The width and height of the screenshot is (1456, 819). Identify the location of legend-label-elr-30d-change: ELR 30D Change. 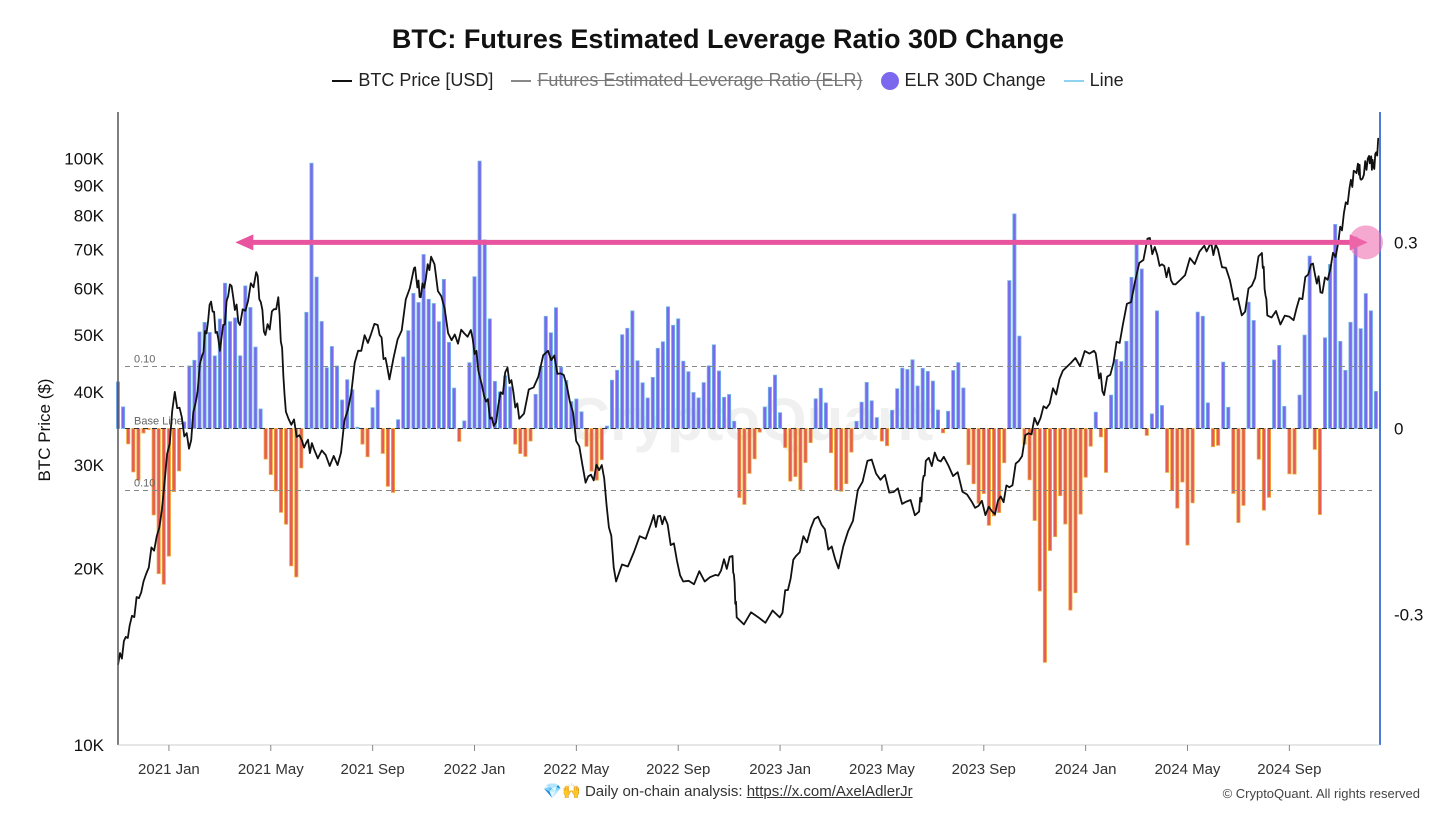
(975, 80).